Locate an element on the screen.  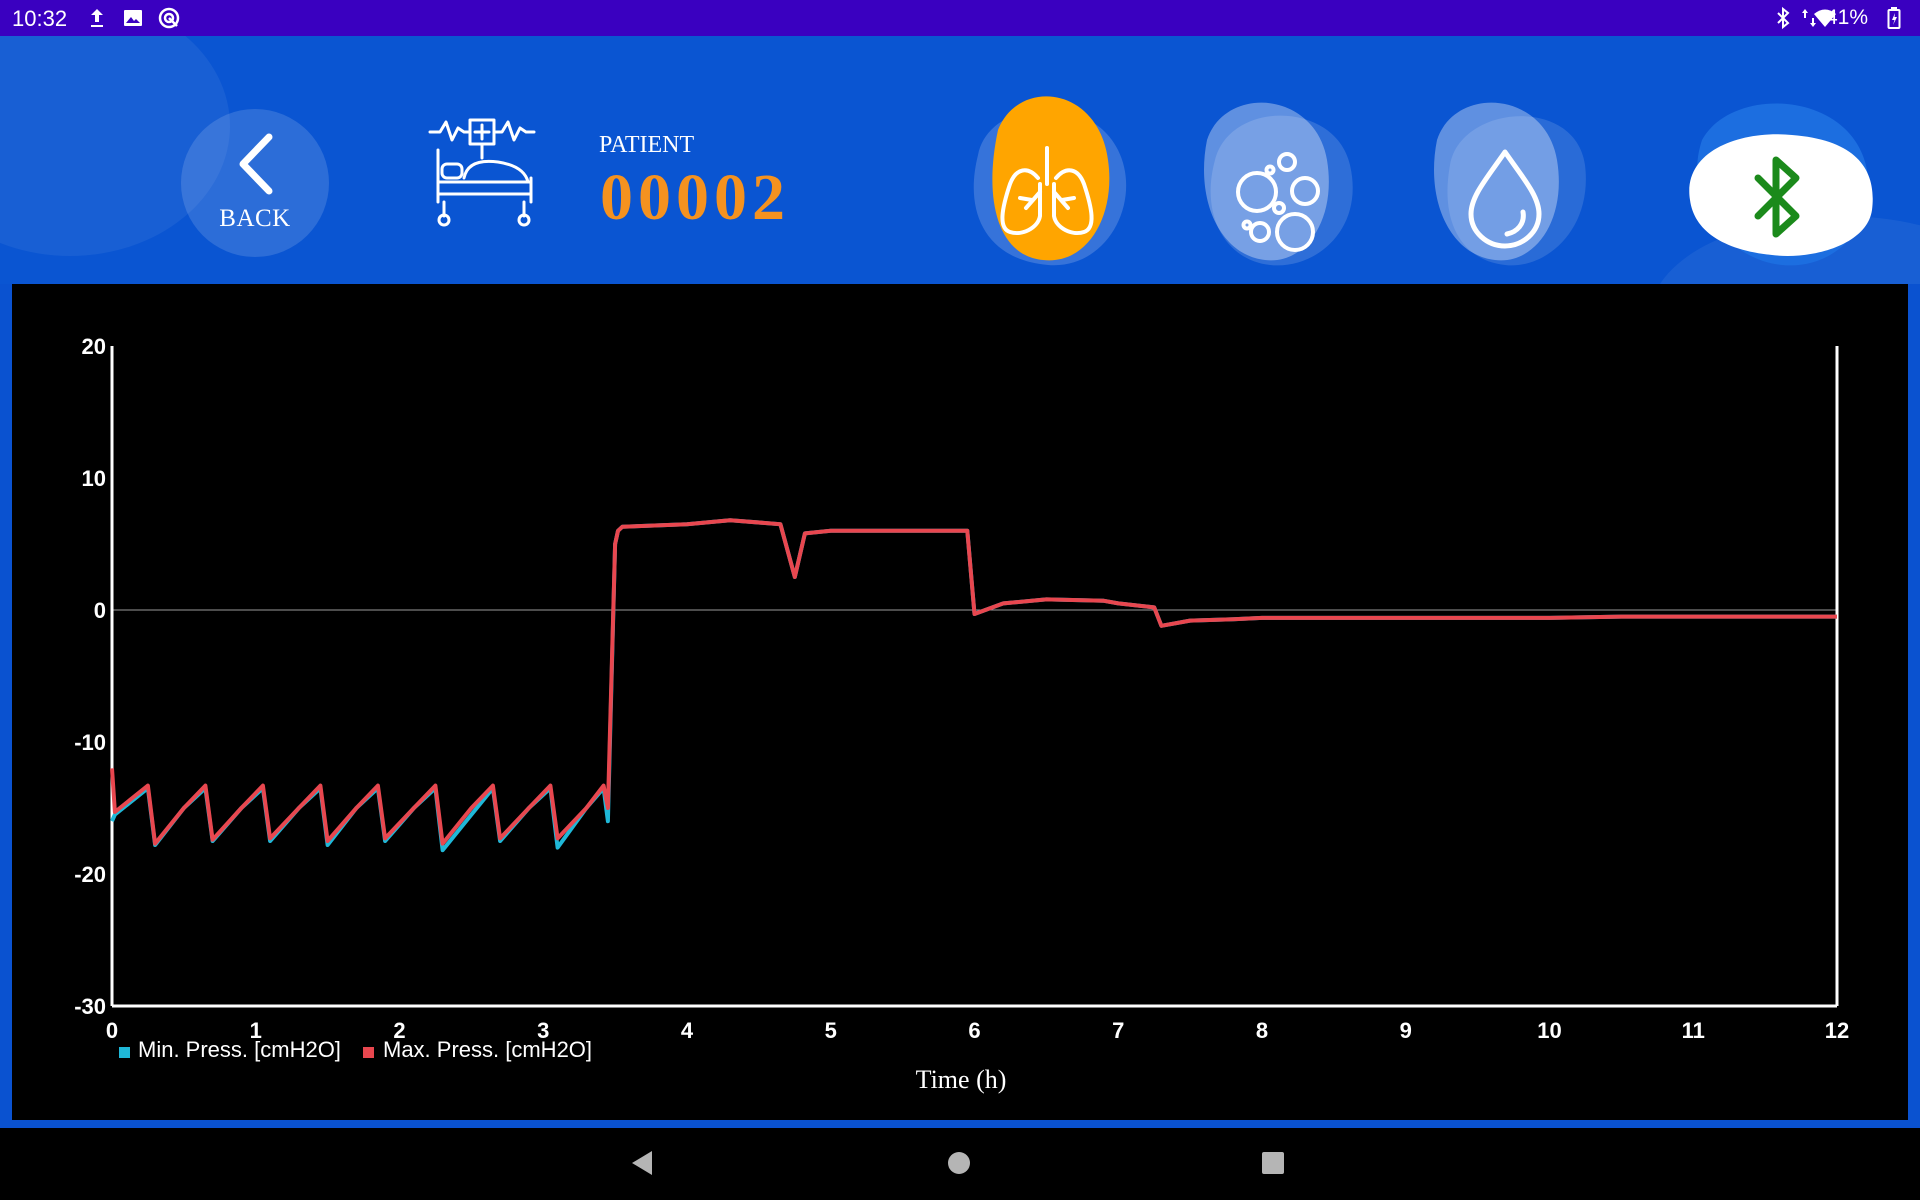
patient-label: PATIENT is located at coordinates (647, 145).